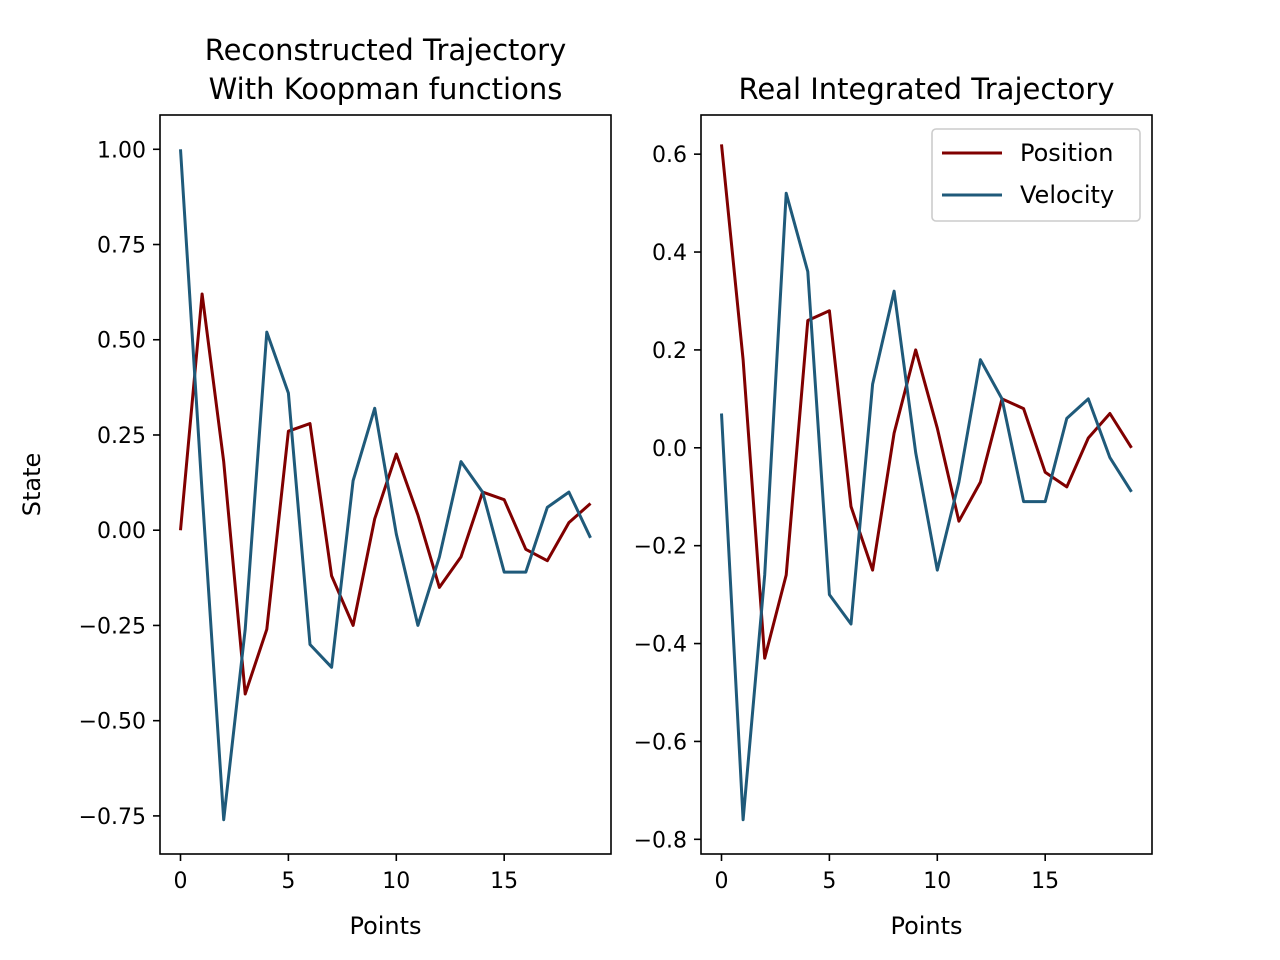  Describe the element at coordinates (660, 840) in the screenshot. I see `y-tick-label: −0.8` at that location.